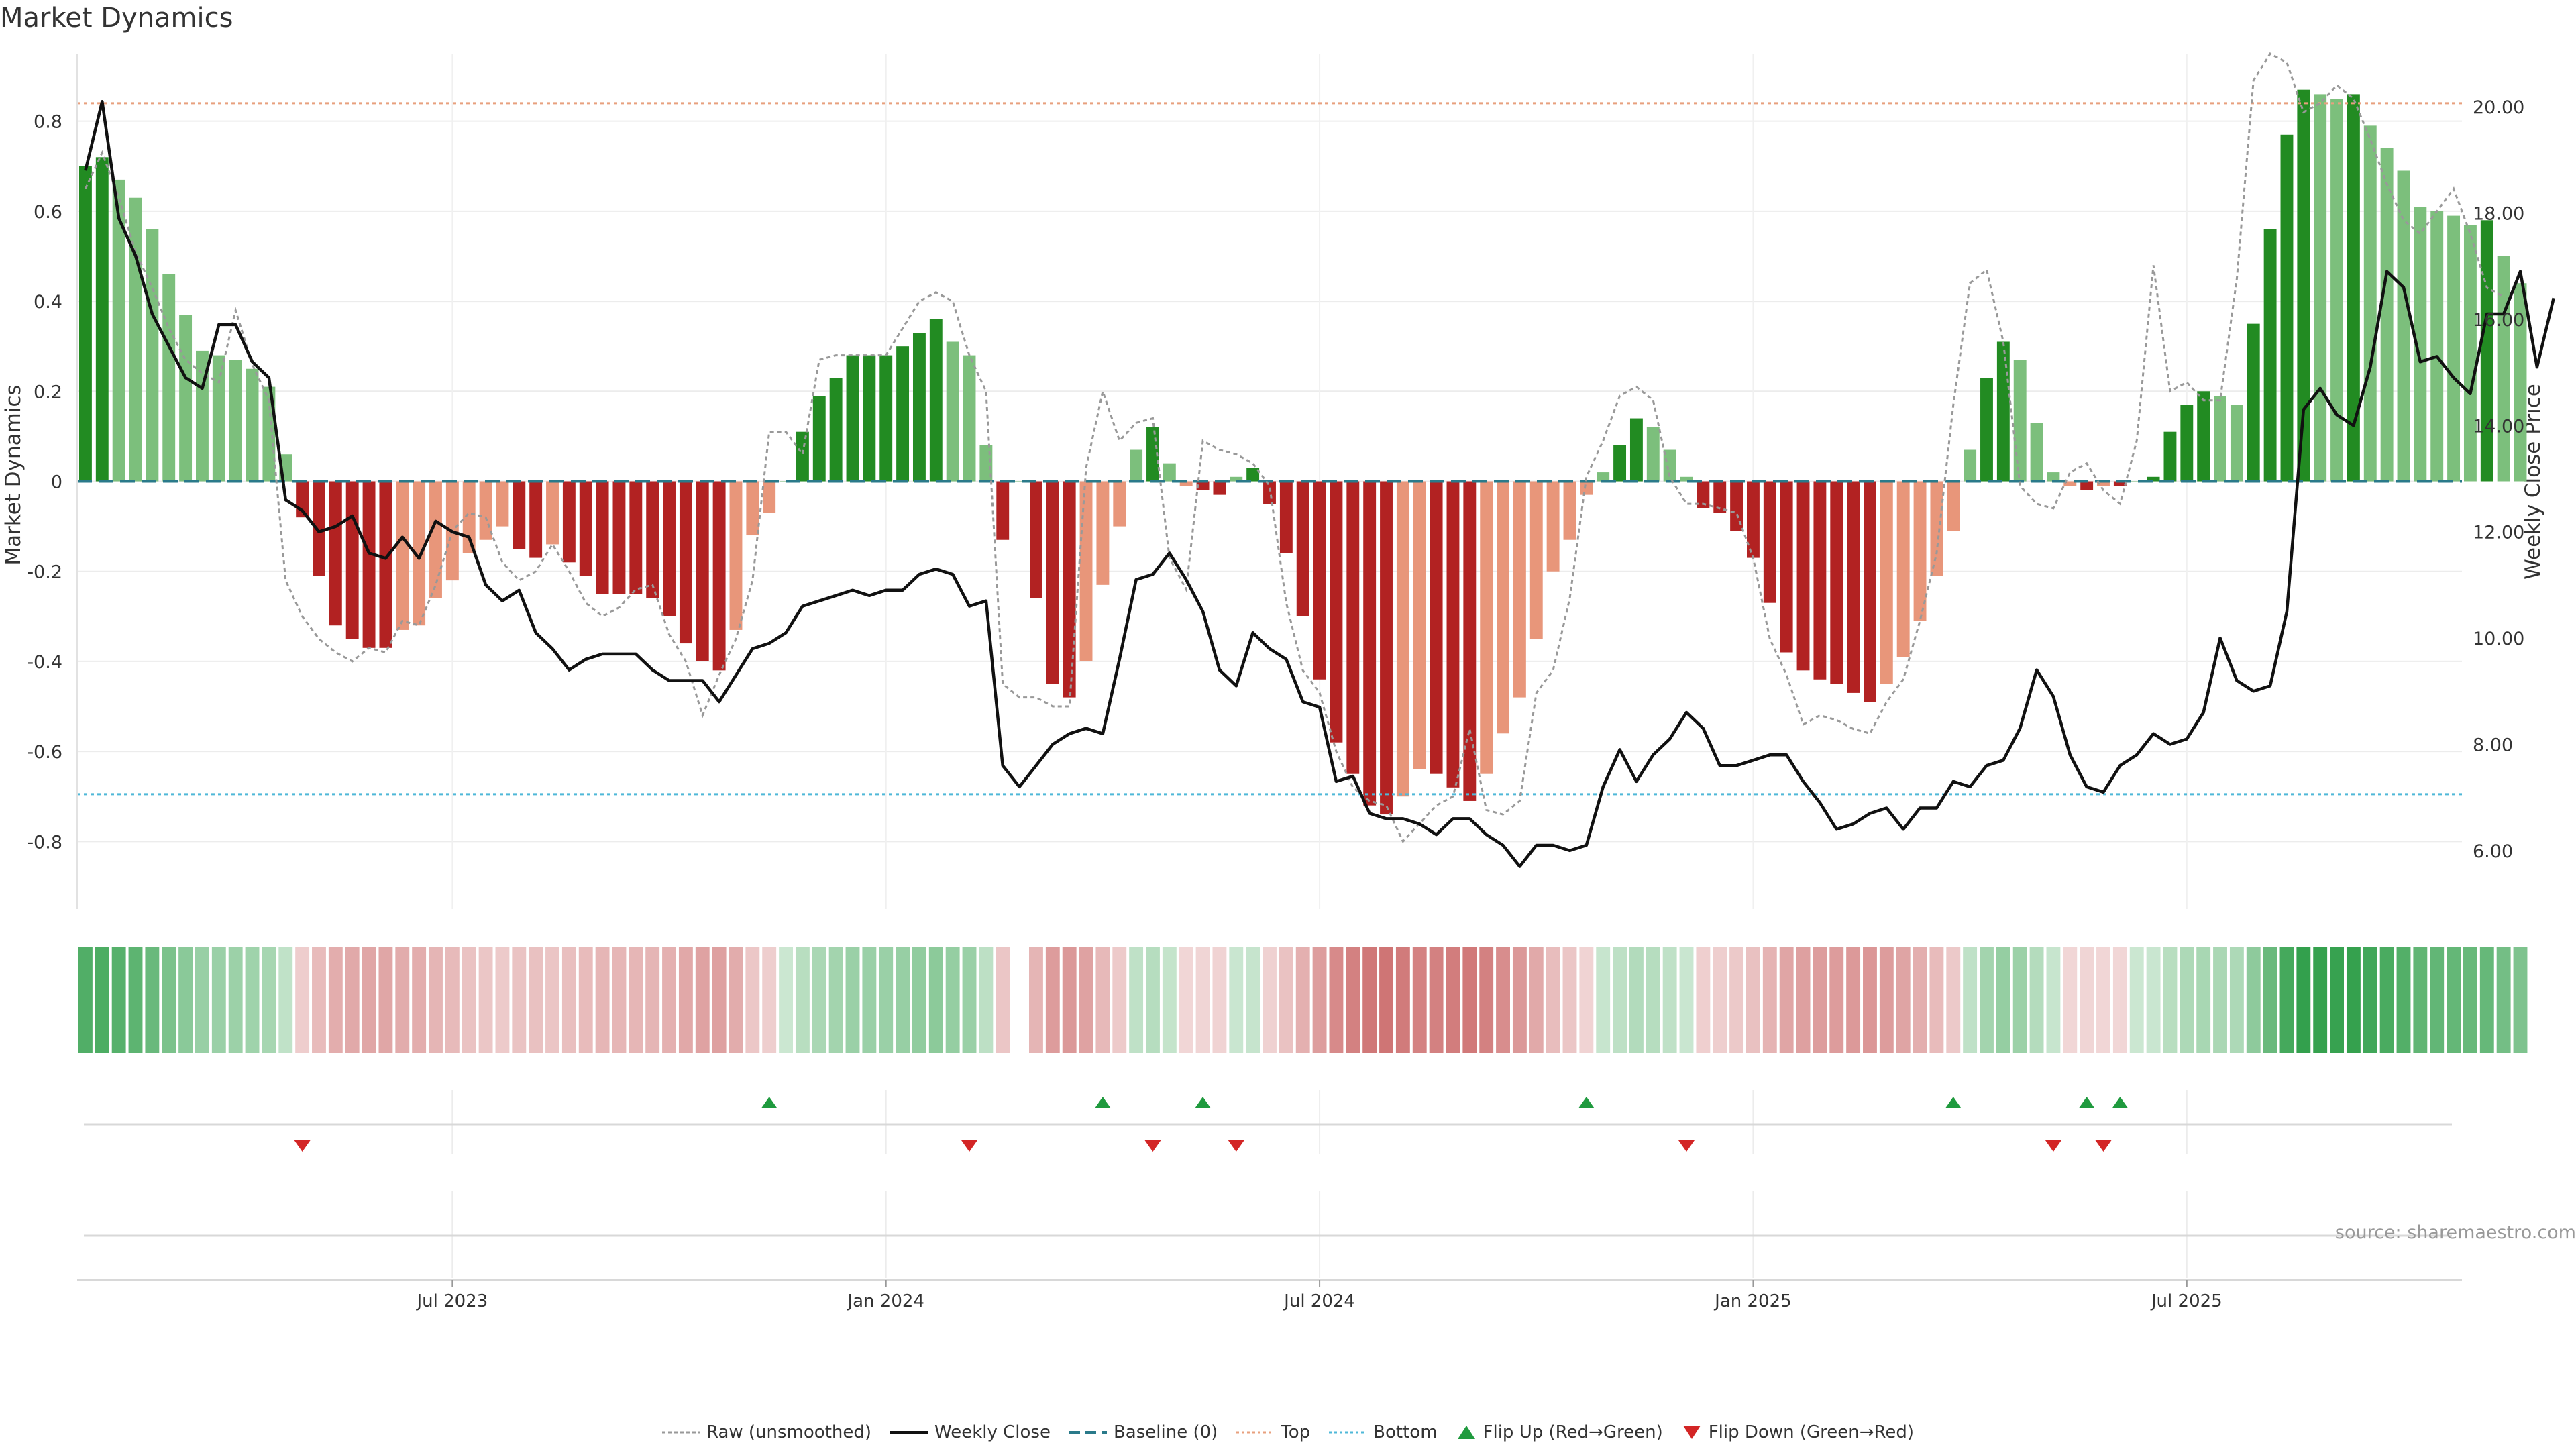  What do you see at coordinates (2498, 320) in the screenshot?
I see `right-tick-label: 16.00` at bounding box center [2498, 320].